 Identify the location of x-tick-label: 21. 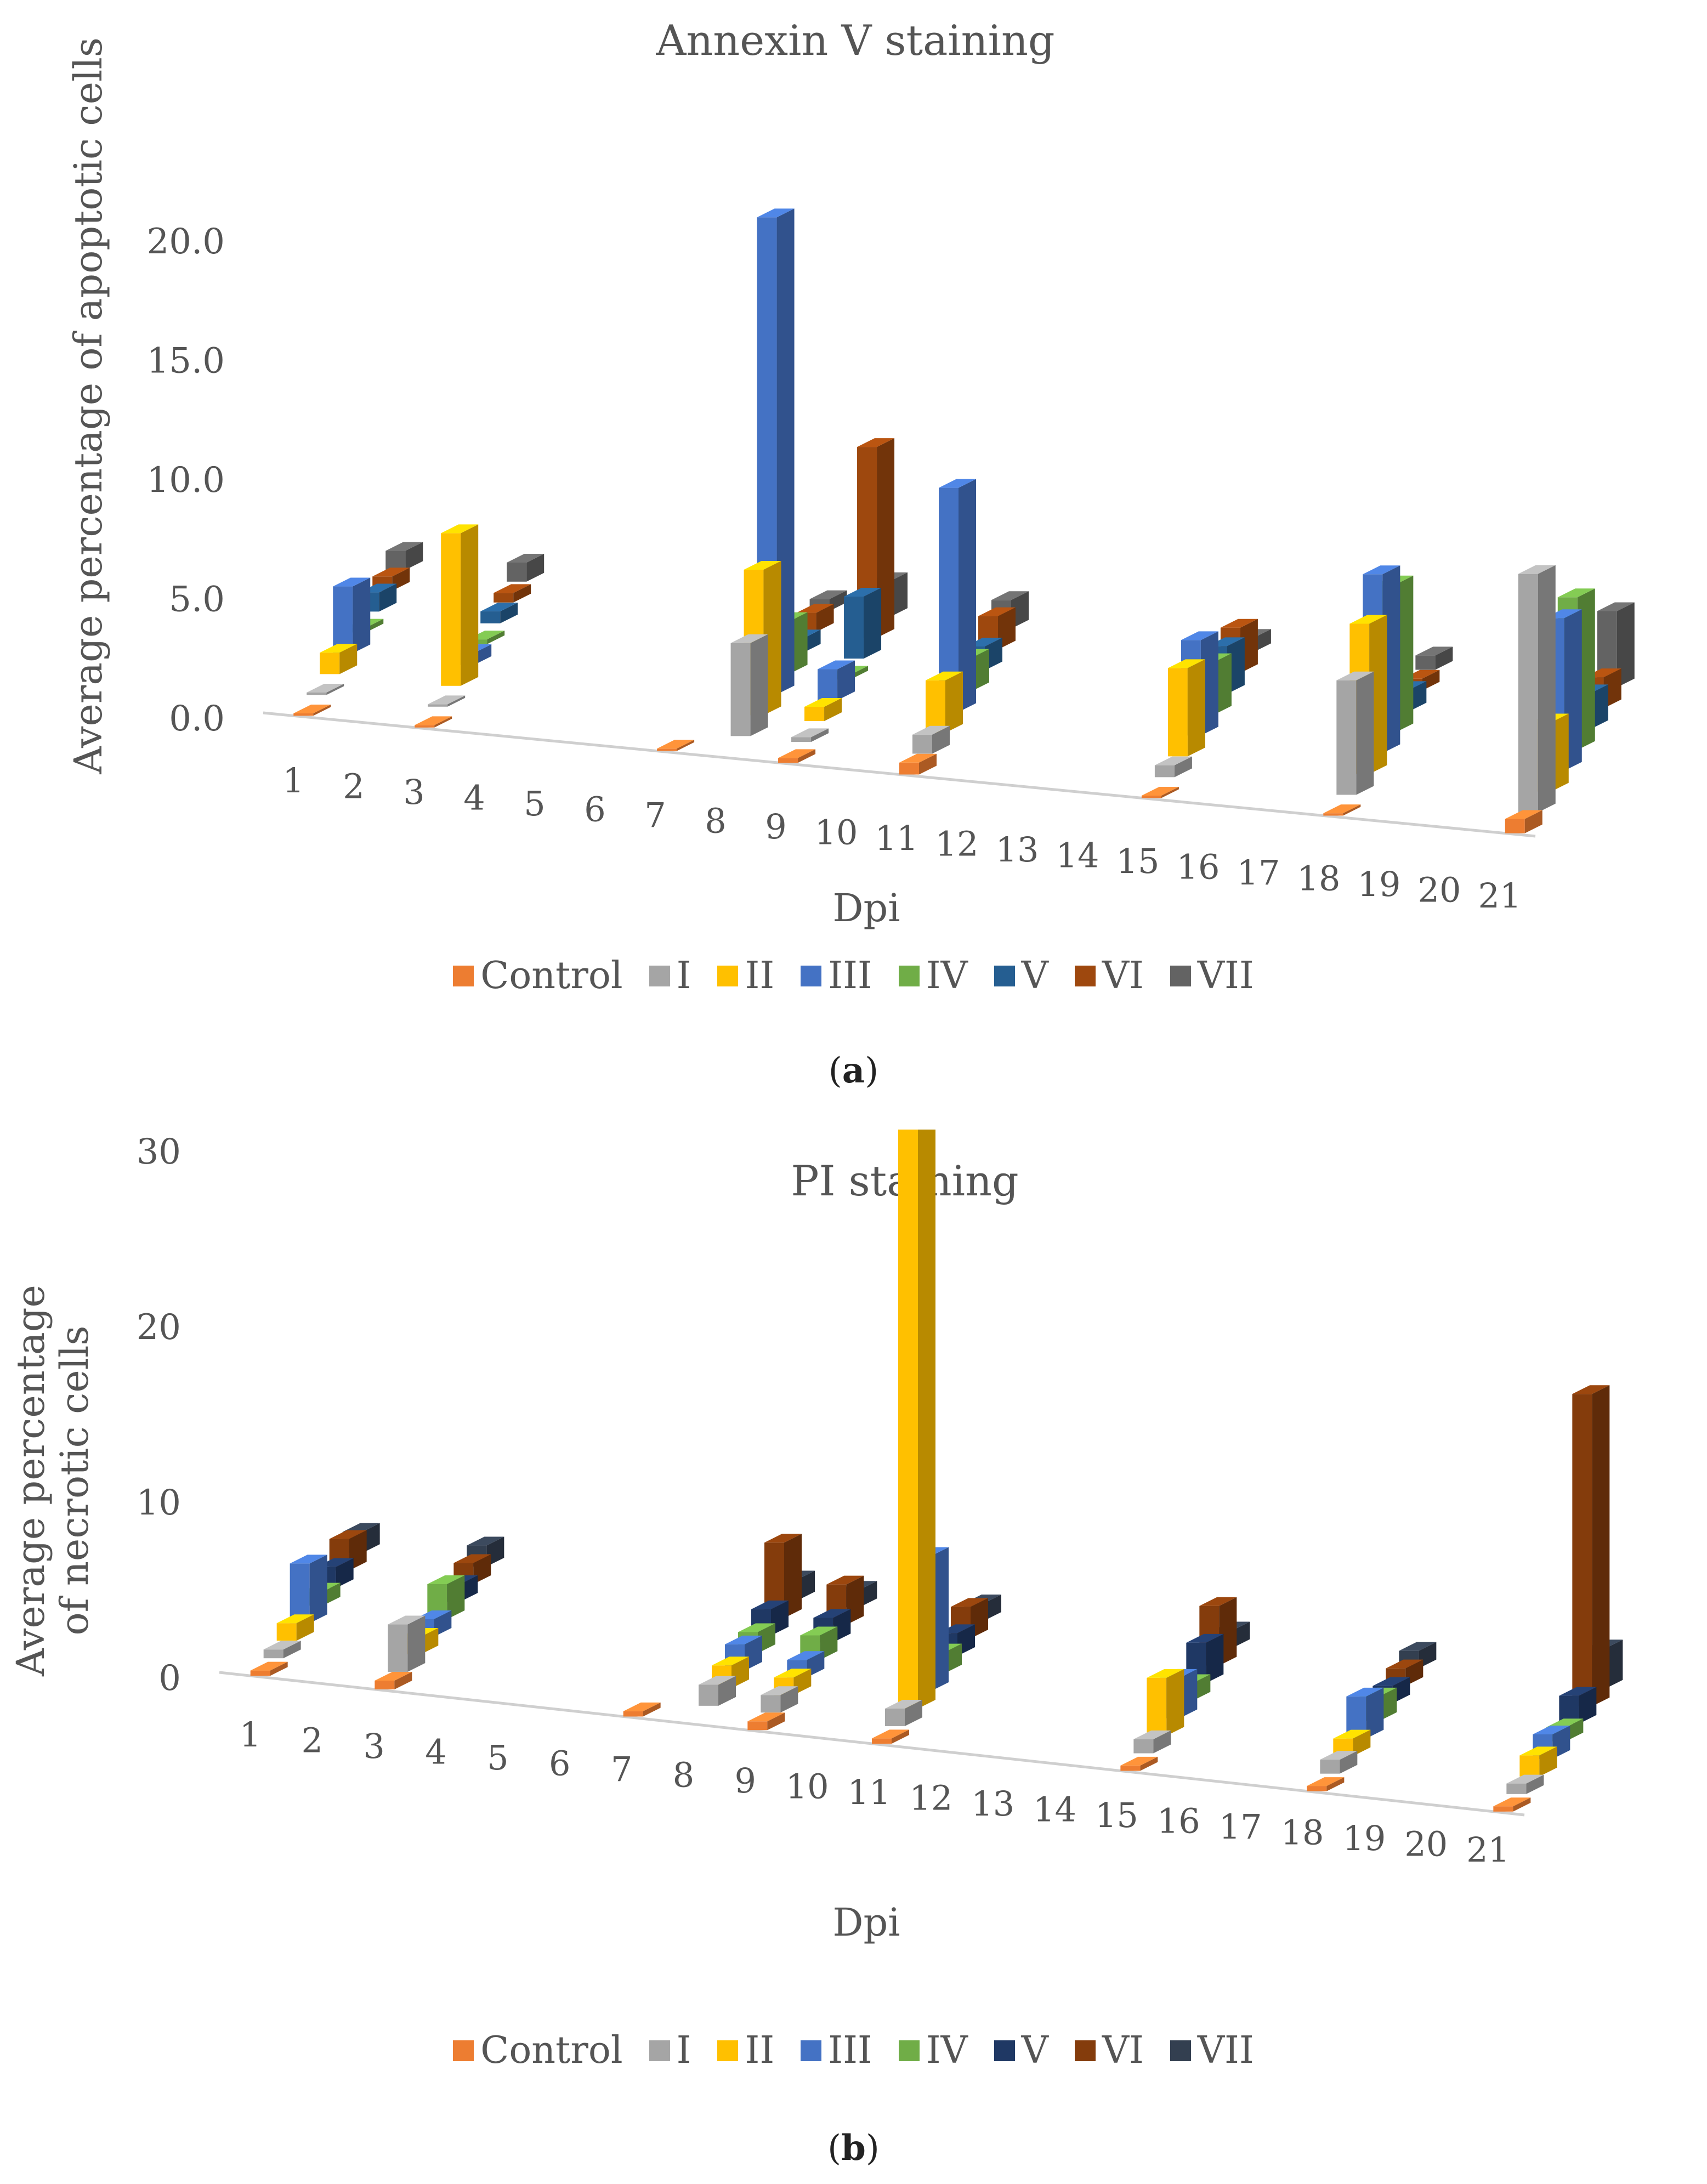
(1500, 896).